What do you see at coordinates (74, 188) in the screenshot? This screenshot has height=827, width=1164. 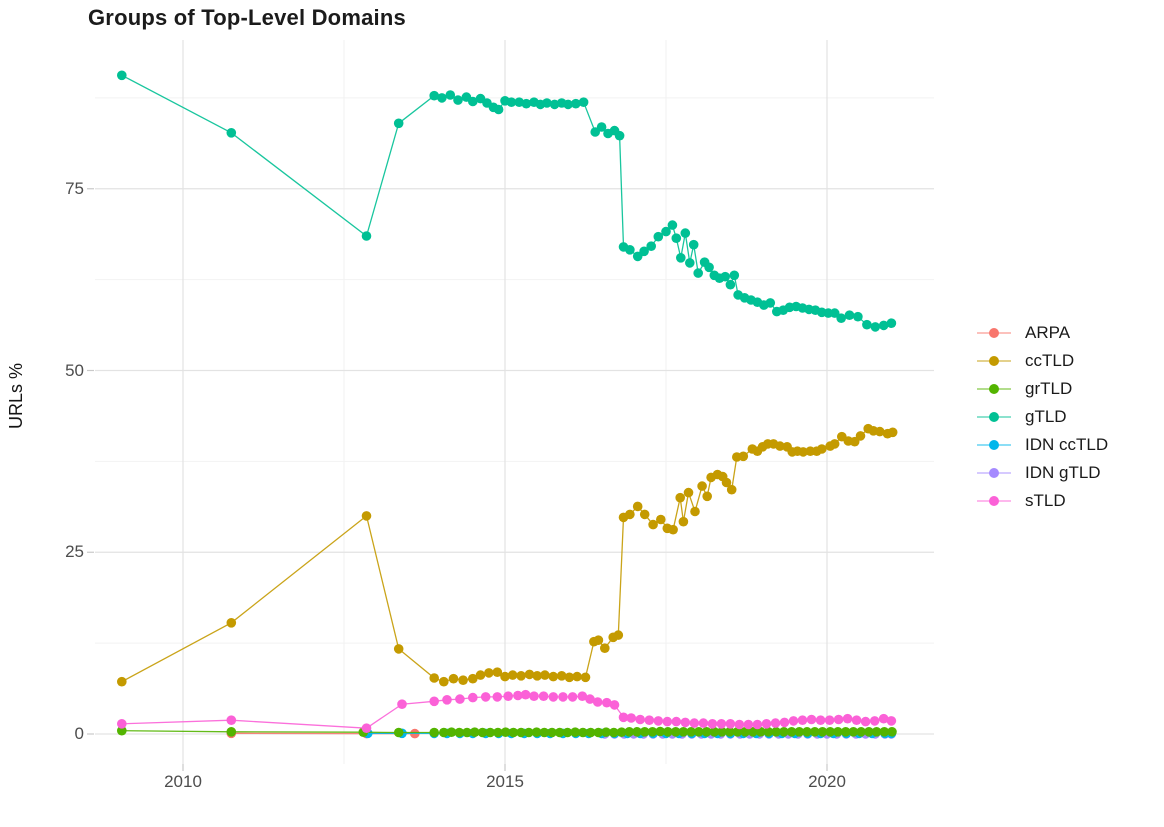 I see `y-tick-label-75: 75` at bounding box center [74, 188].